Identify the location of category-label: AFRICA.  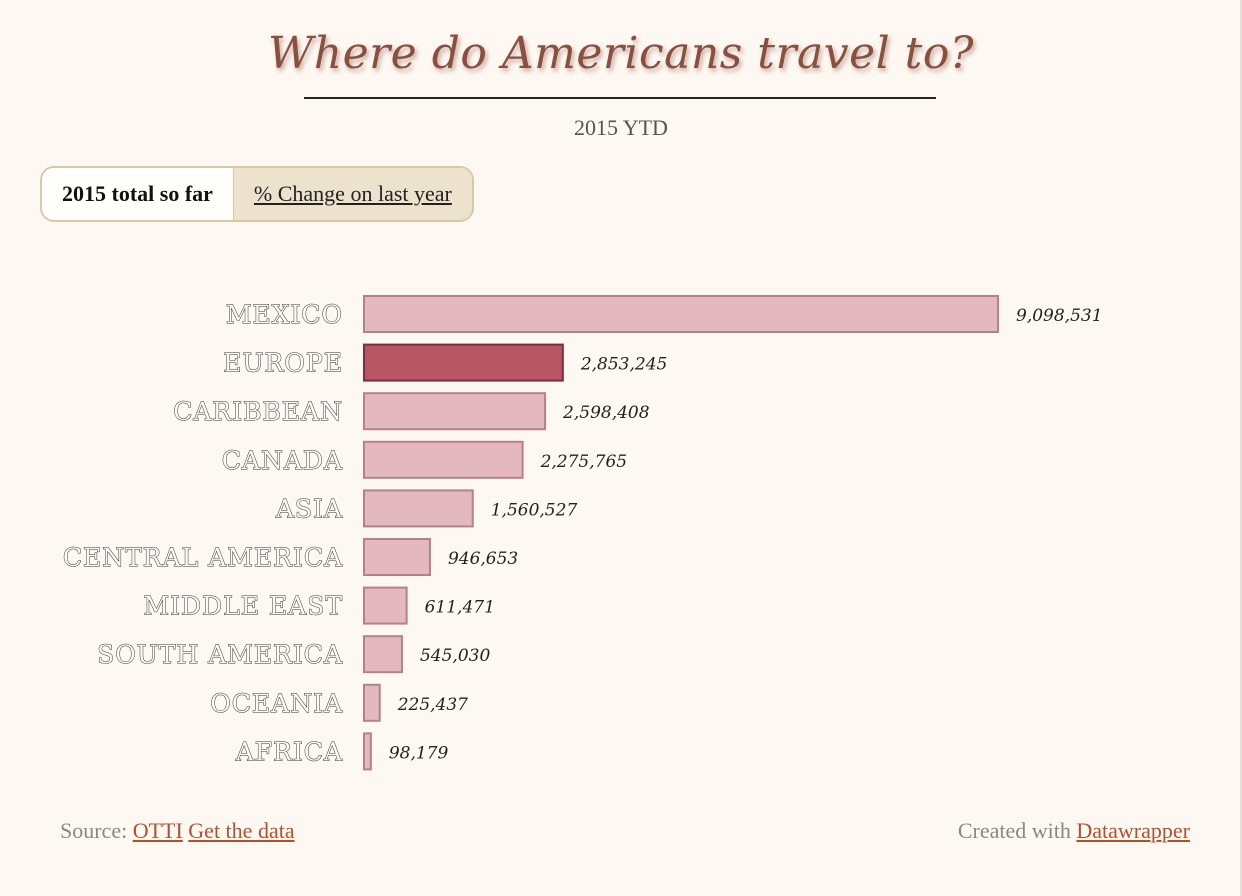
(289, 751).